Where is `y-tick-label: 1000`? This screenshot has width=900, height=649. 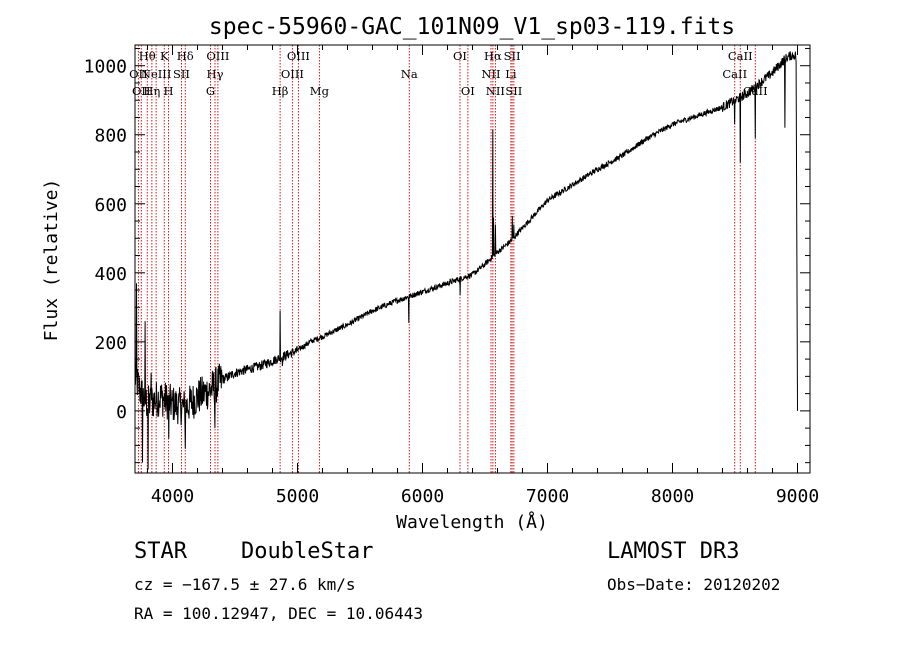
y-tick-label: 1000 is located at coordinates (105, 67).